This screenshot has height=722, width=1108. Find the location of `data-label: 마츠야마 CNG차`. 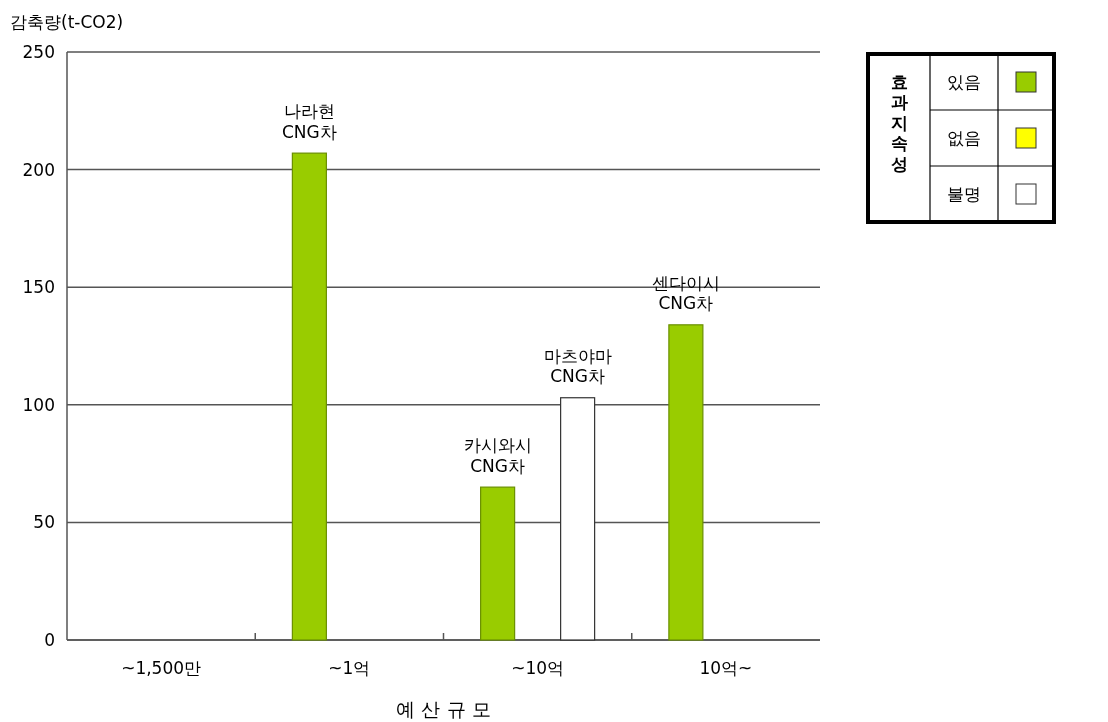

data-label: 마츠야마 CNG차 is located at coordinates (577, 366).